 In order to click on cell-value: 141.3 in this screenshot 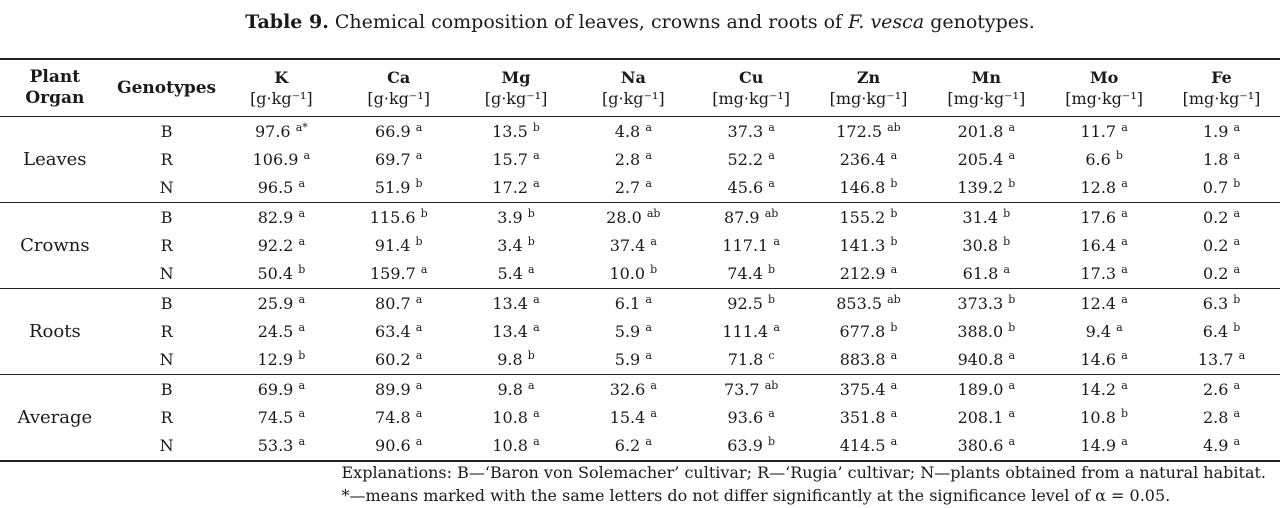, I will do `click(862, 245)`.